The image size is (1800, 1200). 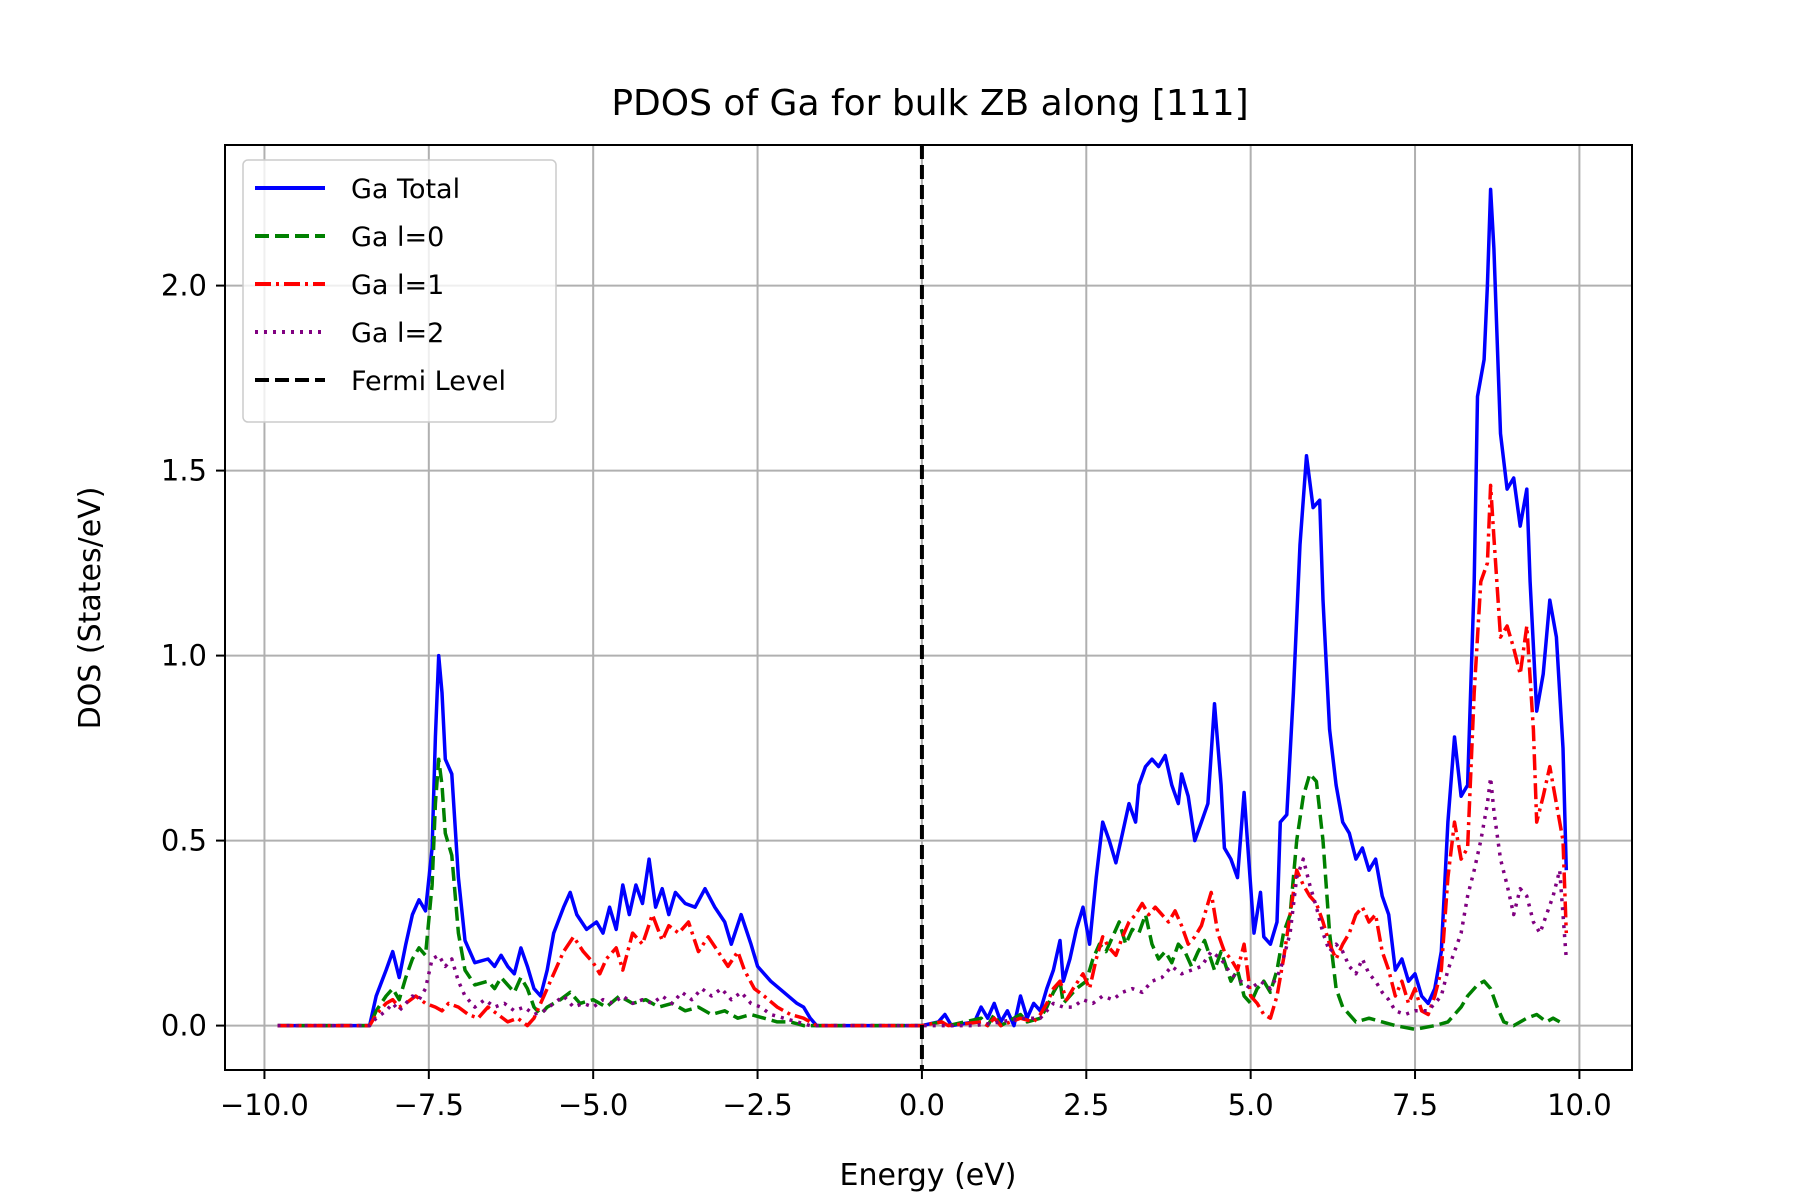 What do you see at coordinates (1086, 1105) in the screenshot?
I see `x-tick-label: 2.5` at bounding box center [1086, 1105].